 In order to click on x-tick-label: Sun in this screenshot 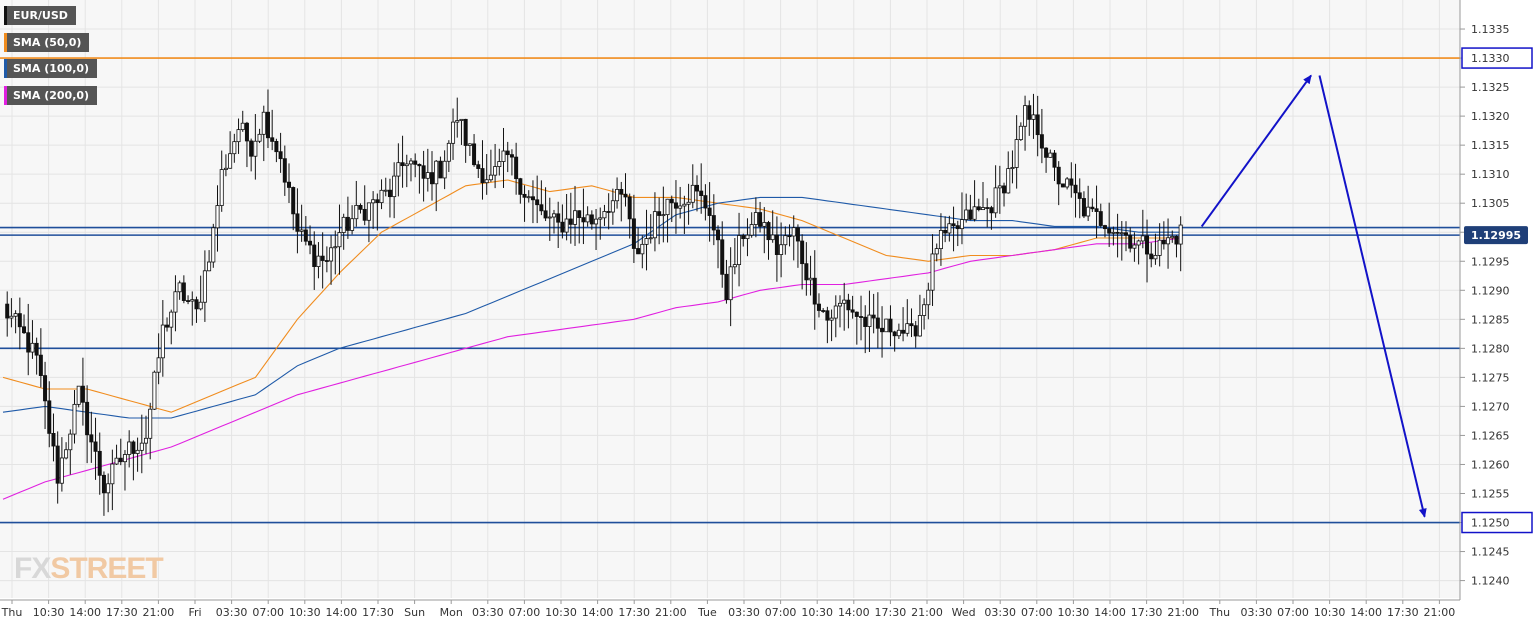, I will do `click(414, 612)`.